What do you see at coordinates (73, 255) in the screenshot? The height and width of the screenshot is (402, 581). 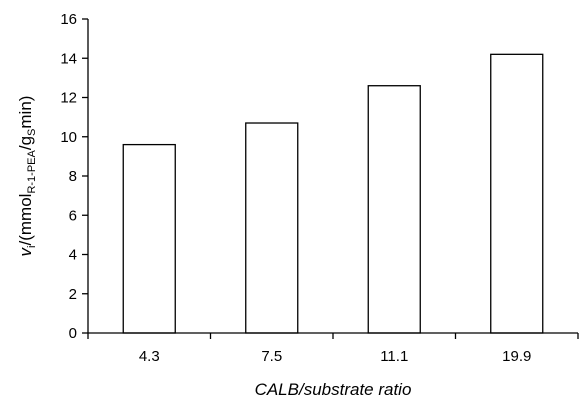 I see `y-tick-label: 4` at bounding box center [73, 255].